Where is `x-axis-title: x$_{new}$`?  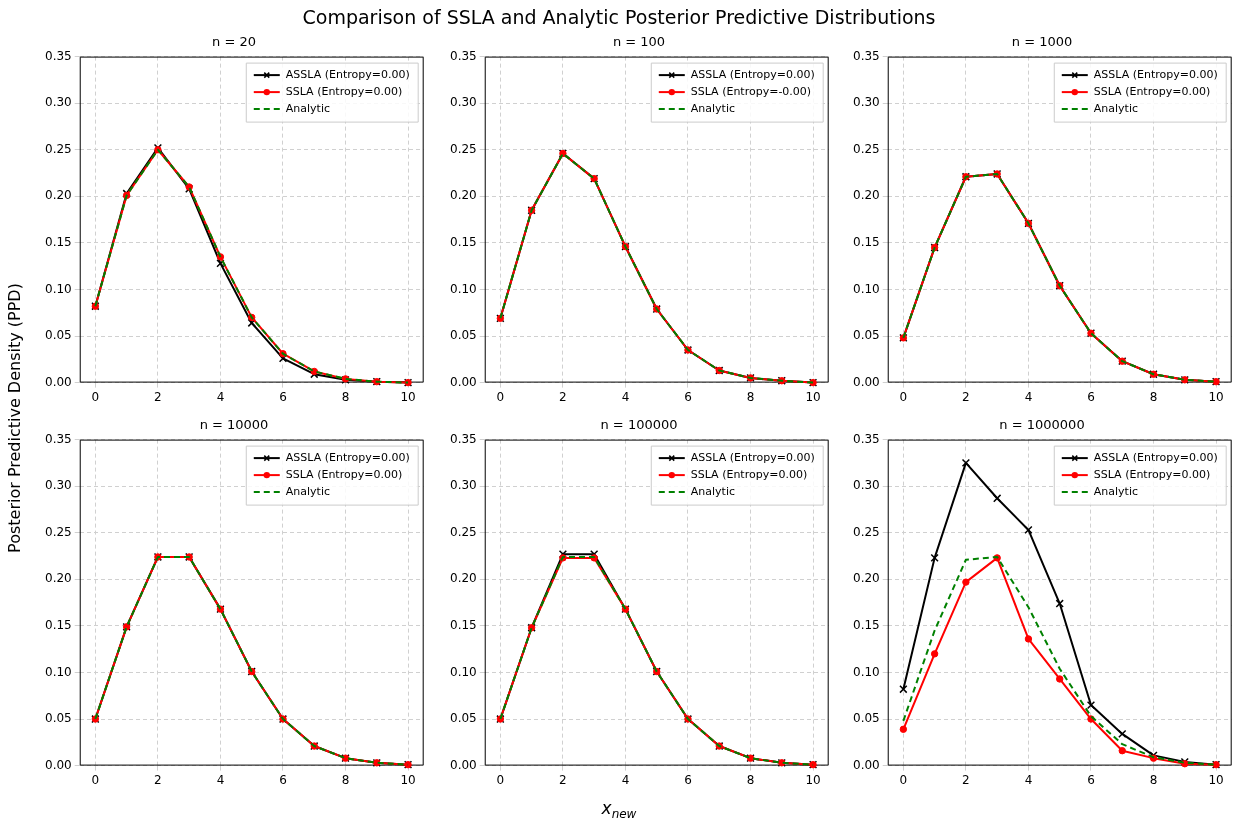
x-axis-title: x$_{new}$ is located at coordinates (619, 810).